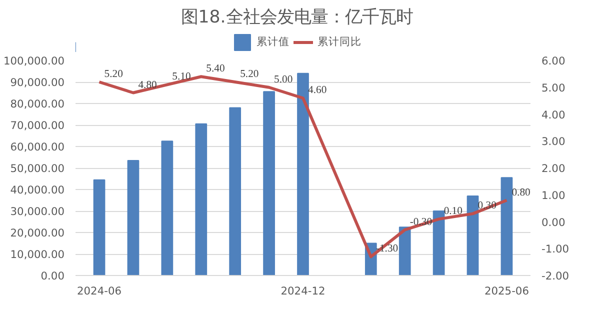  Describe the element at coordinates (147, 85) in the screenshot. I see `data-label: 4.80` at that location.